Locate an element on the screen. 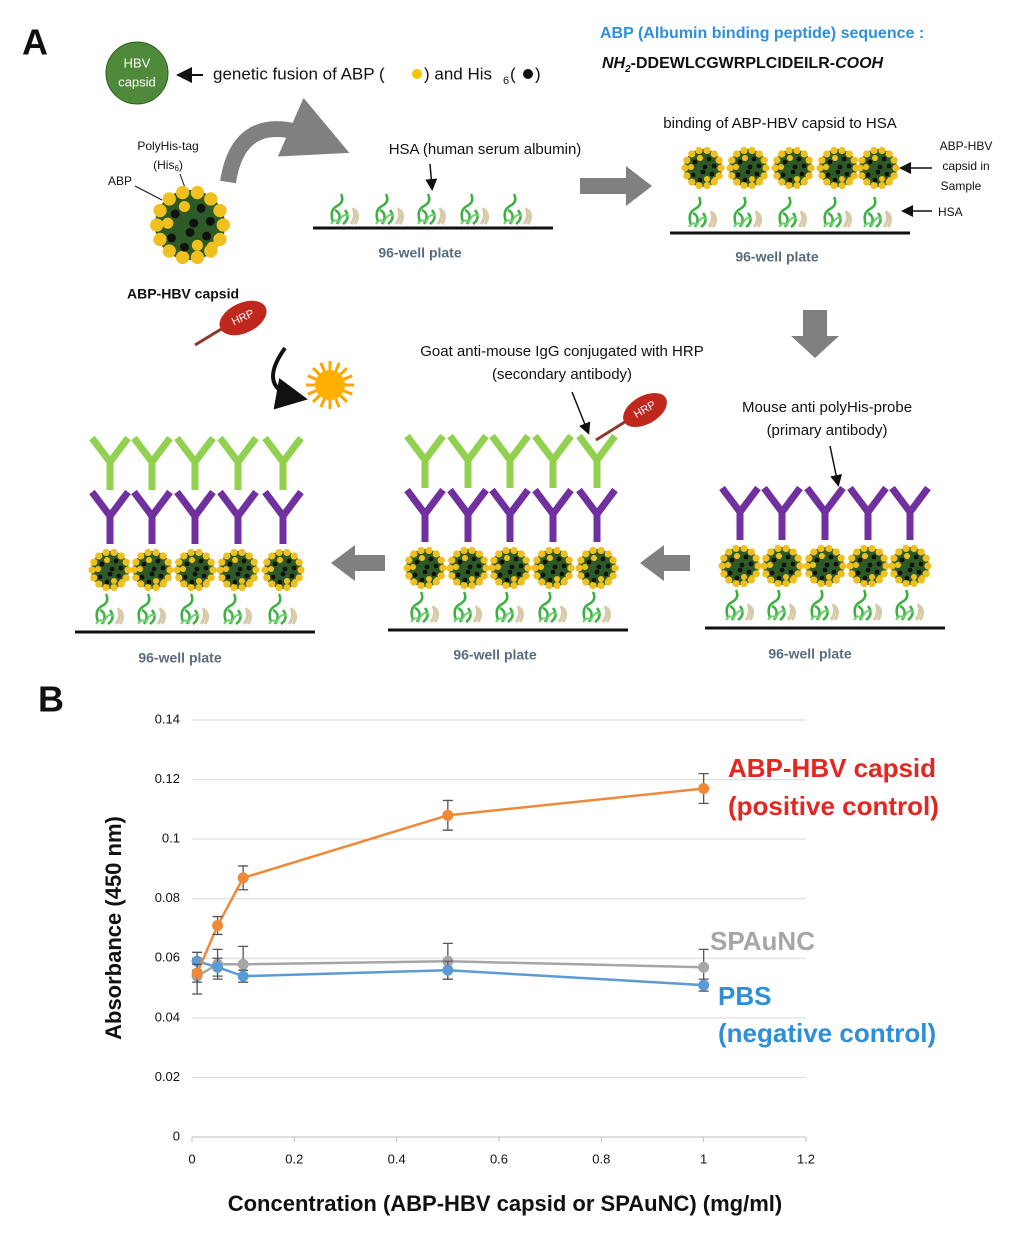 This screenshot has width=1028, height=1238. y-axis-title: Absorbance (450 nm) is located at coordinates (113, 928).